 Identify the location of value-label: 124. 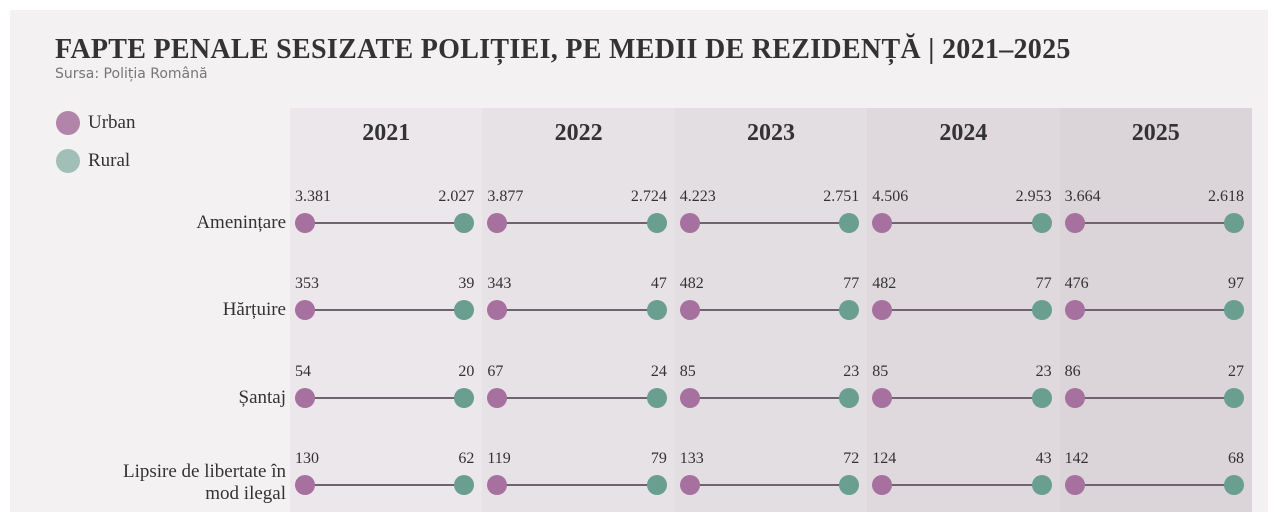
(884, 458).